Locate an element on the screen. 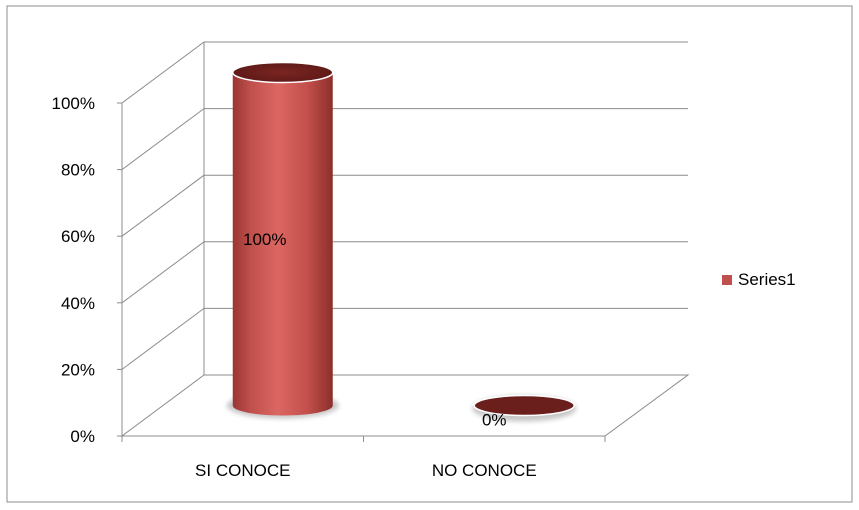  floor-outline is located at coordinates (405, 405).